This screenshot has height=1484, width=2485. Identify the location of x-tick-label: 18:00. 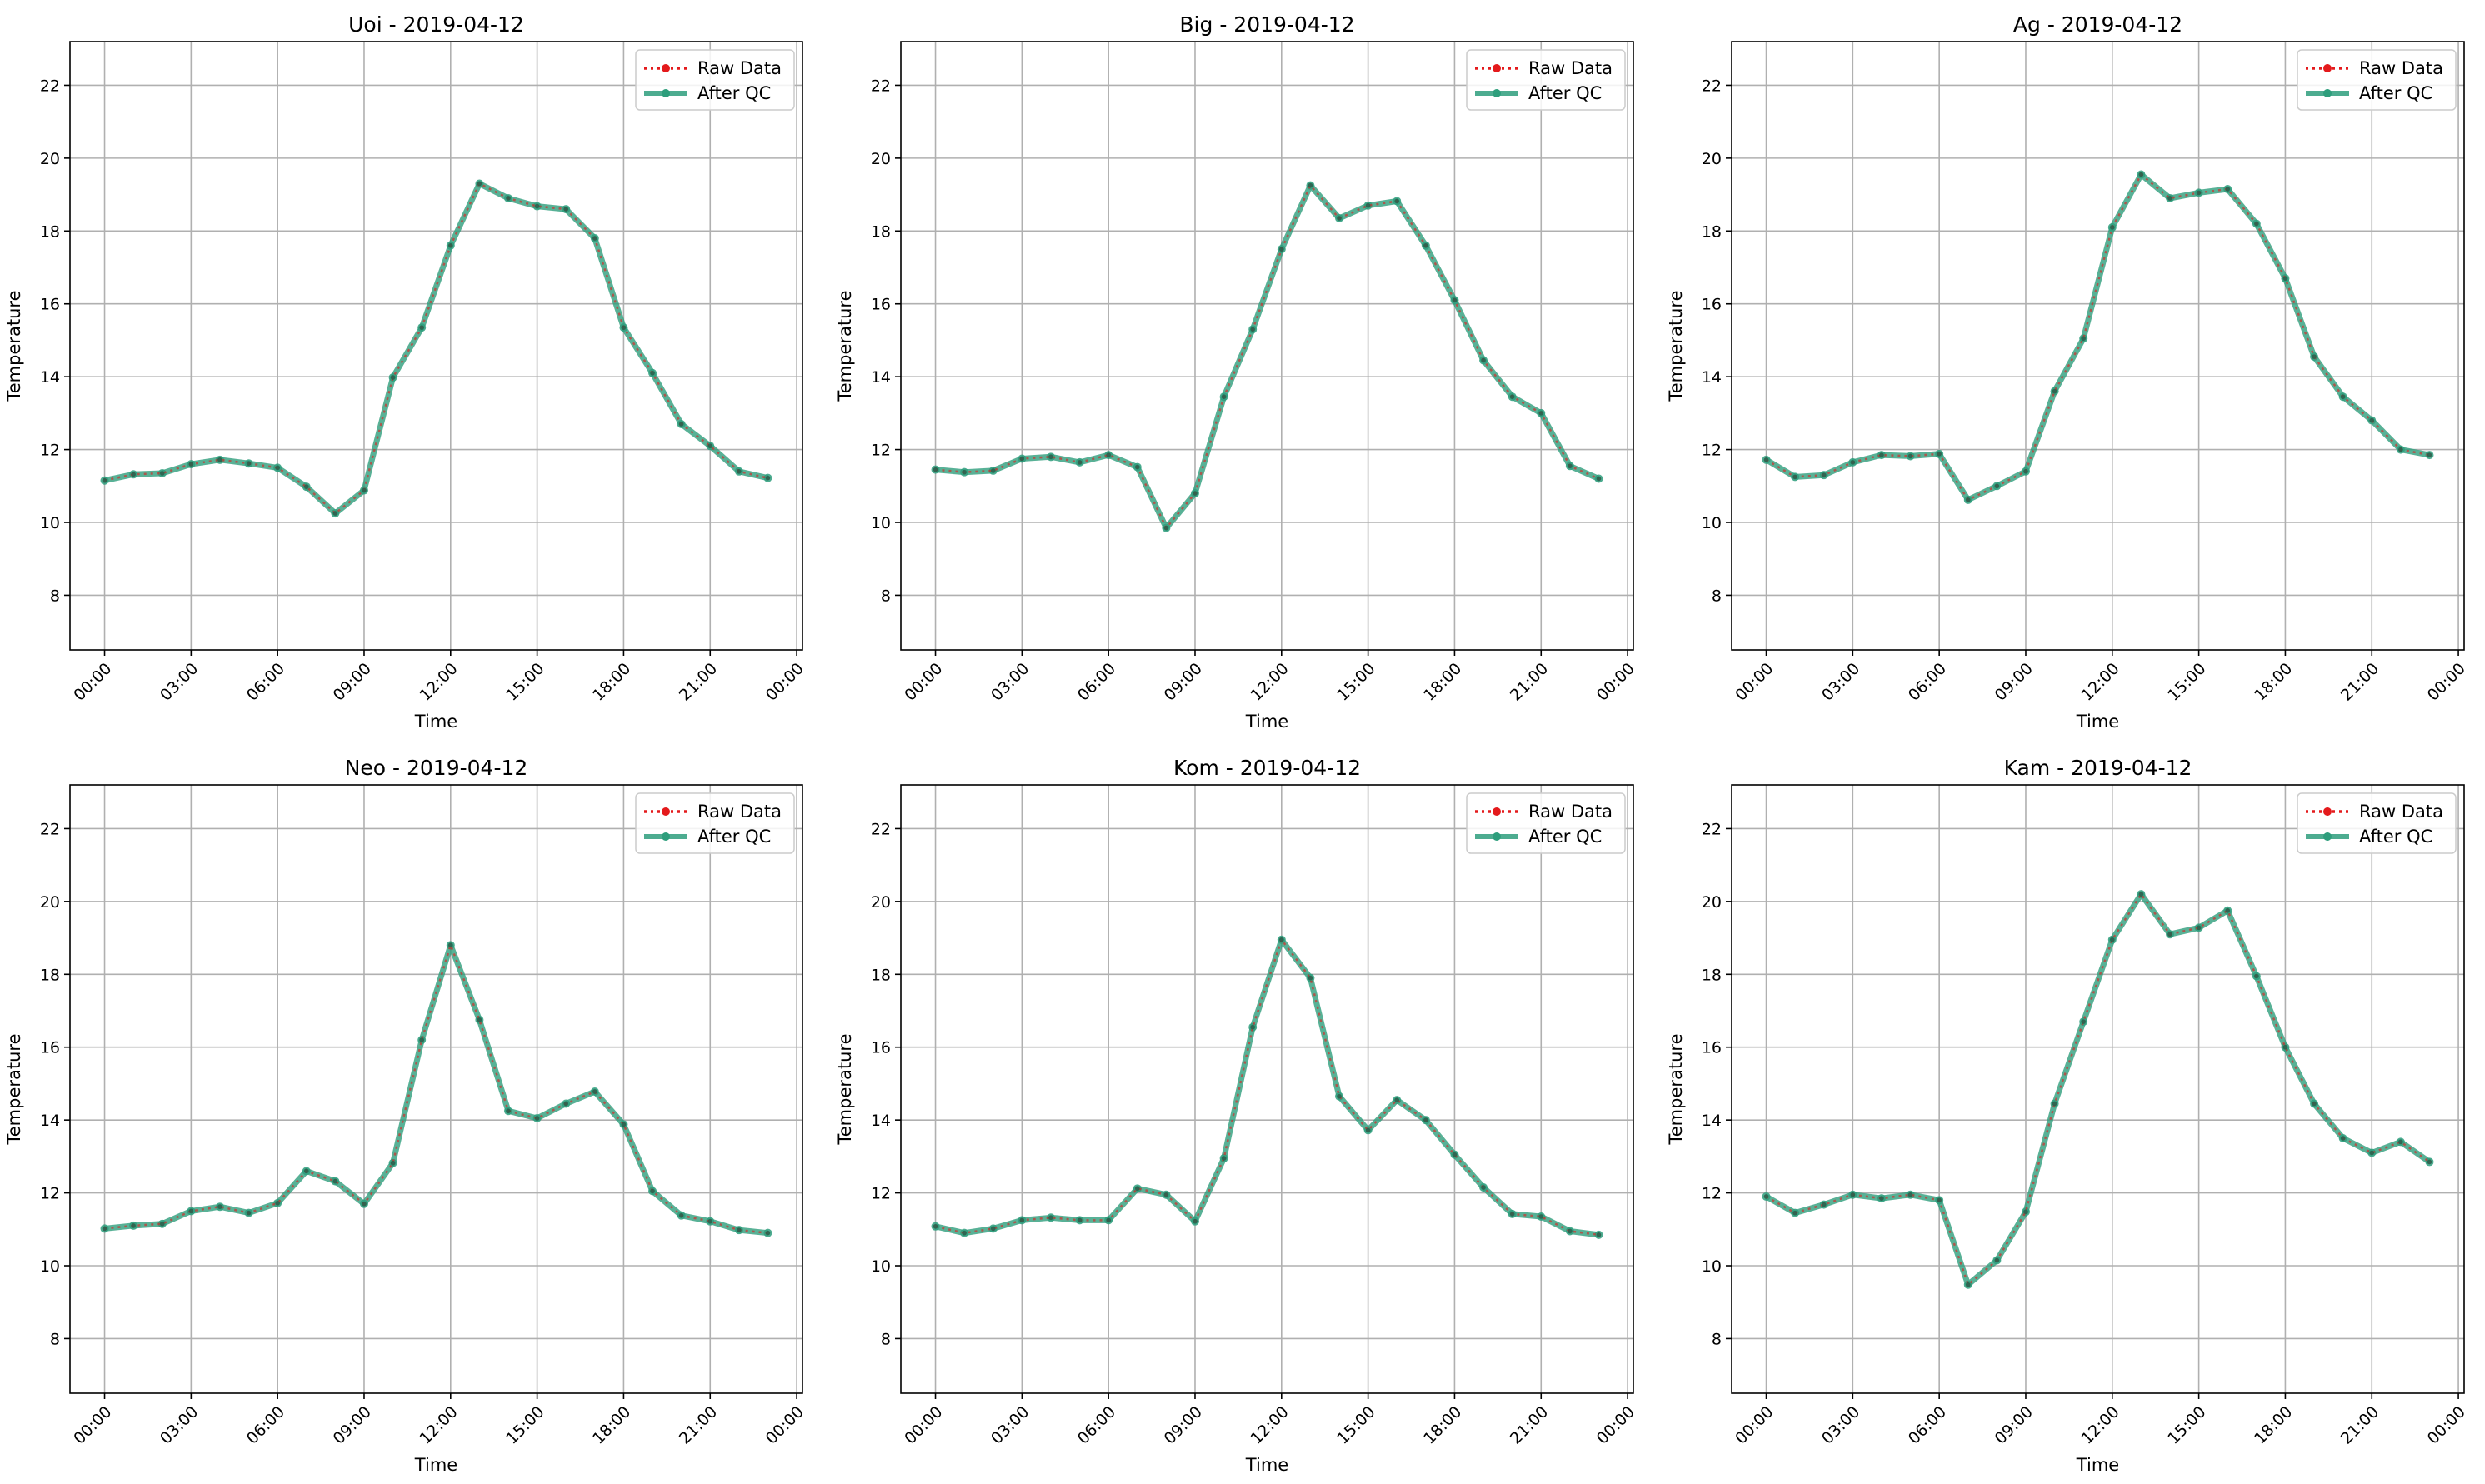
(2273, 681).